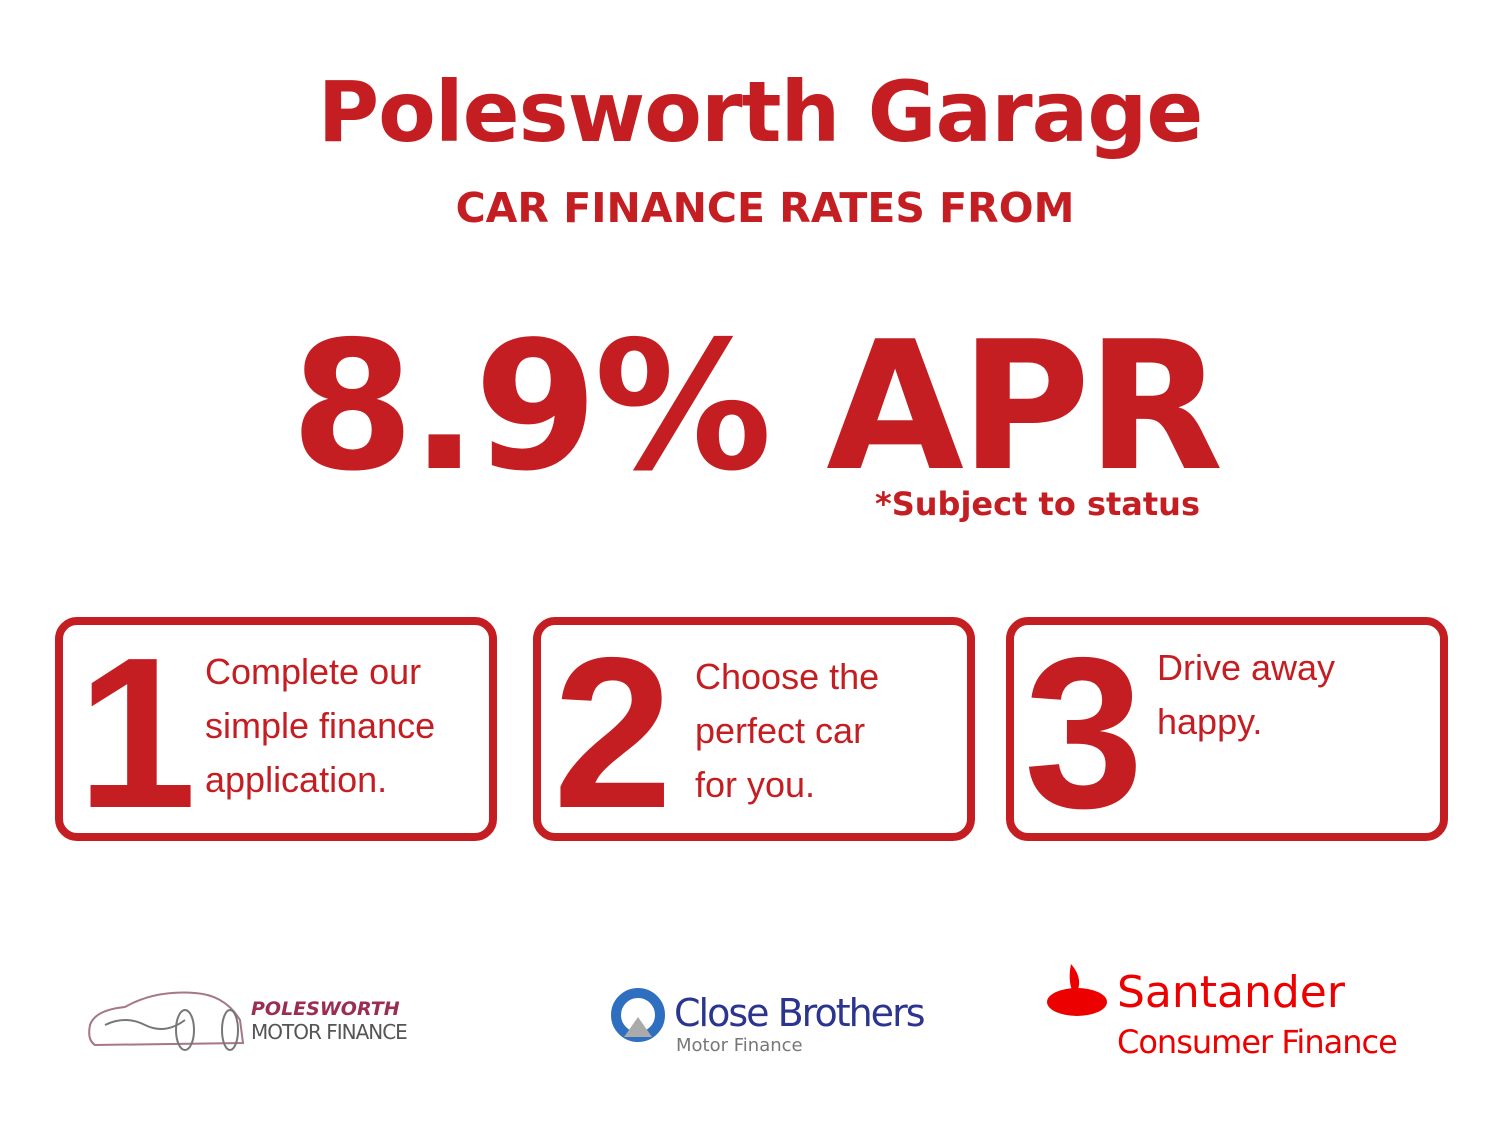  Describe the element at coordinates (760, 112) in the screenshot. I see `page-title: Polesworth Garage` at that location.